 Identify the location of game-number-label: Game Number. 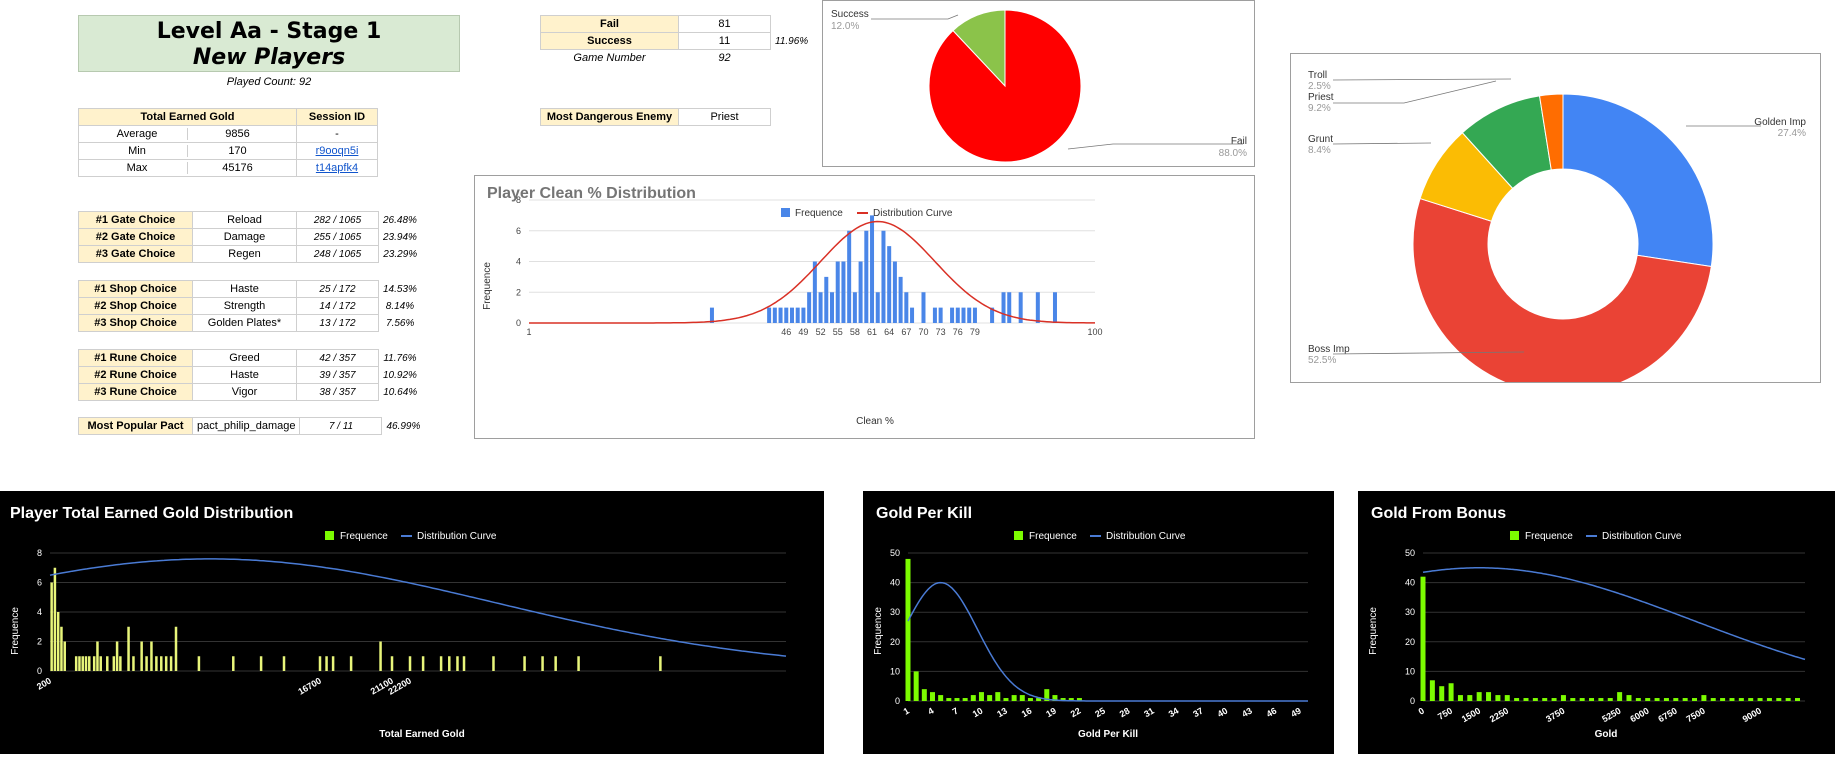
(609, 58).